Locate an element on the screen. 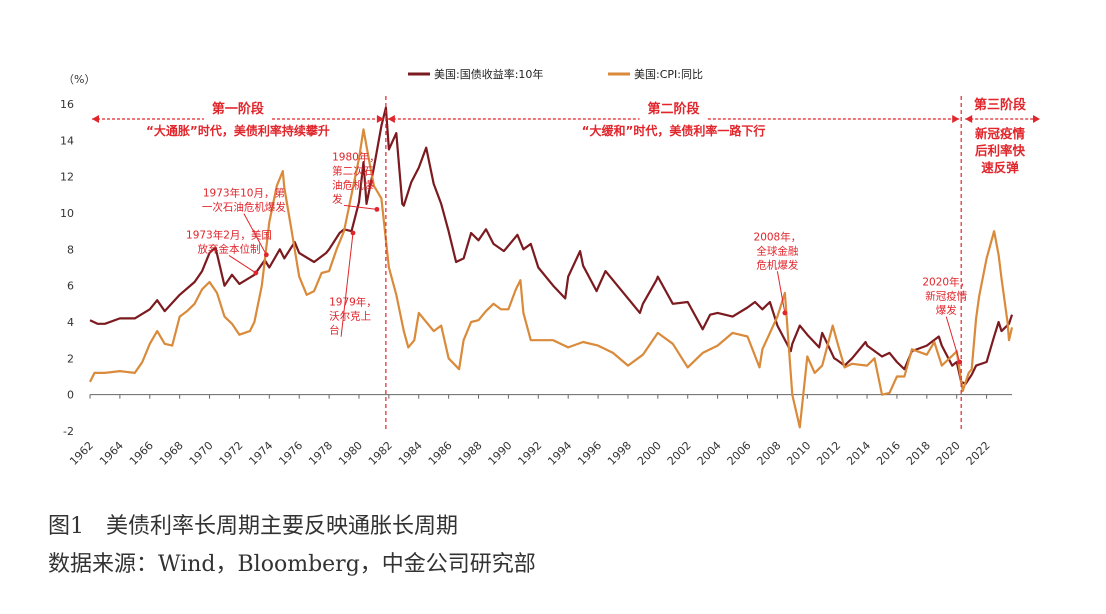 This screenshot has height=614, width=1106. figure-source: 数据来源：Wind，Bloomberg，中金公司研究部 is located at coordinates (292, 564).